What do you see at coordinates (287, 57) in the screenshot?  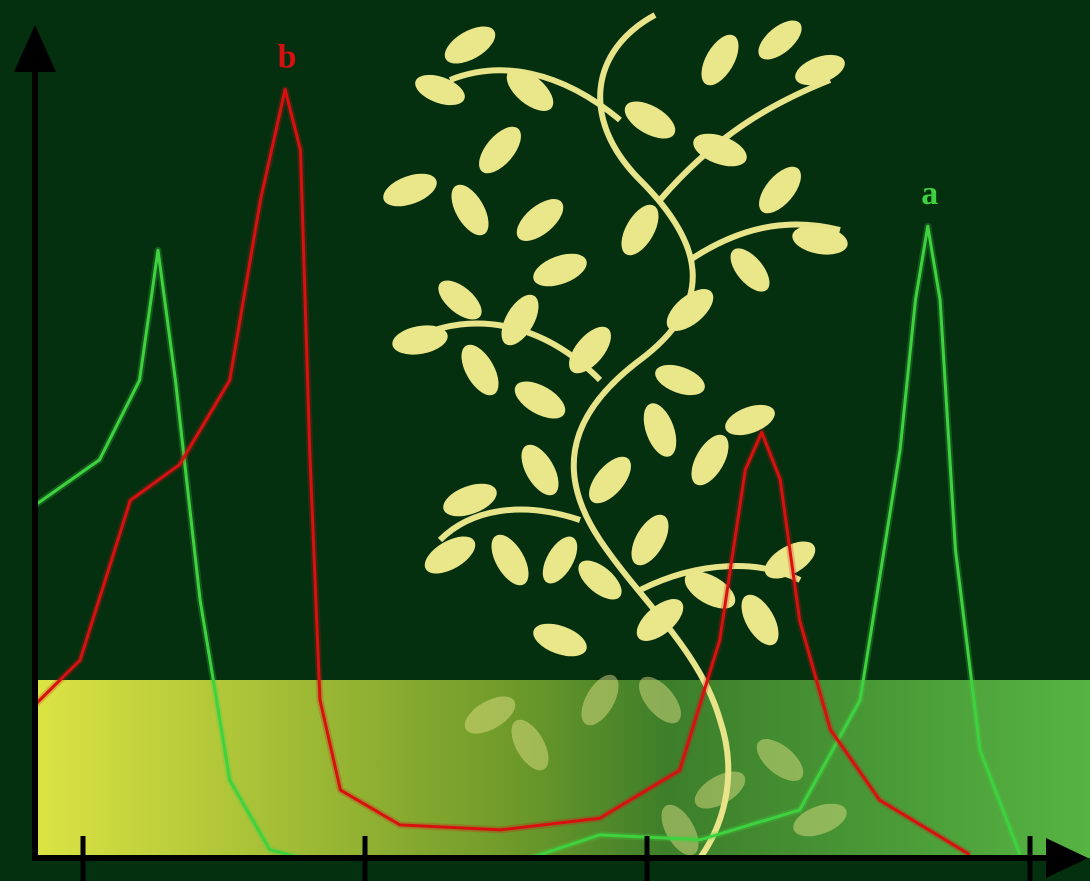 I see `series-label: b` at bounding box center [287, 57].